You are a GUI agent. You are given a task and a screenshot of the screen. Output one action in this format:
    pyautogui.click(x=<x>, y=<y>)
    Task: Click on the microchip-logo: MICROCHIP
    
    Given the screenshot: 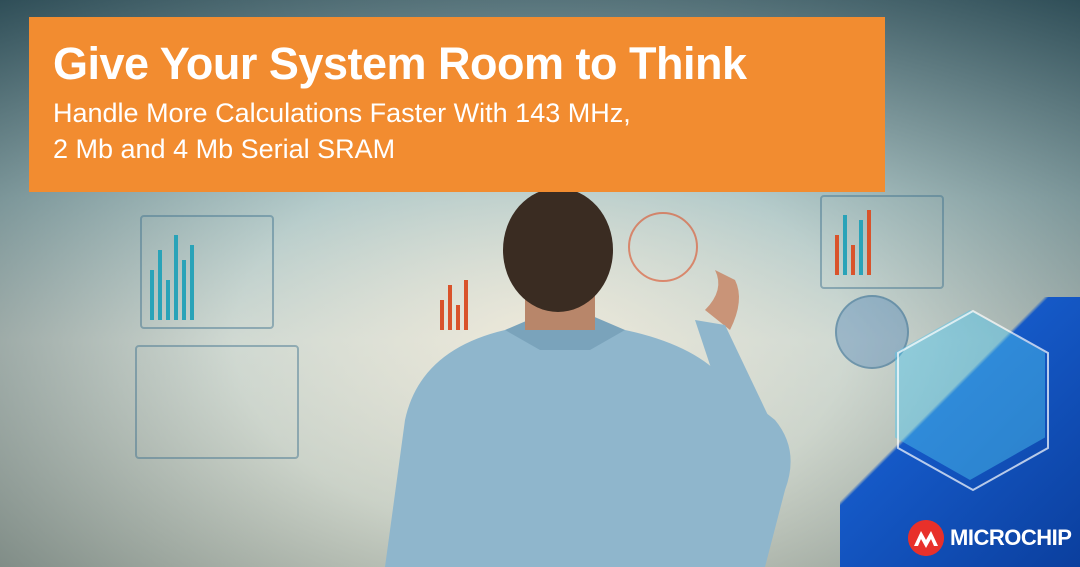 What is the action you would take?
    pyautogui.click(x=990, y=538)
    